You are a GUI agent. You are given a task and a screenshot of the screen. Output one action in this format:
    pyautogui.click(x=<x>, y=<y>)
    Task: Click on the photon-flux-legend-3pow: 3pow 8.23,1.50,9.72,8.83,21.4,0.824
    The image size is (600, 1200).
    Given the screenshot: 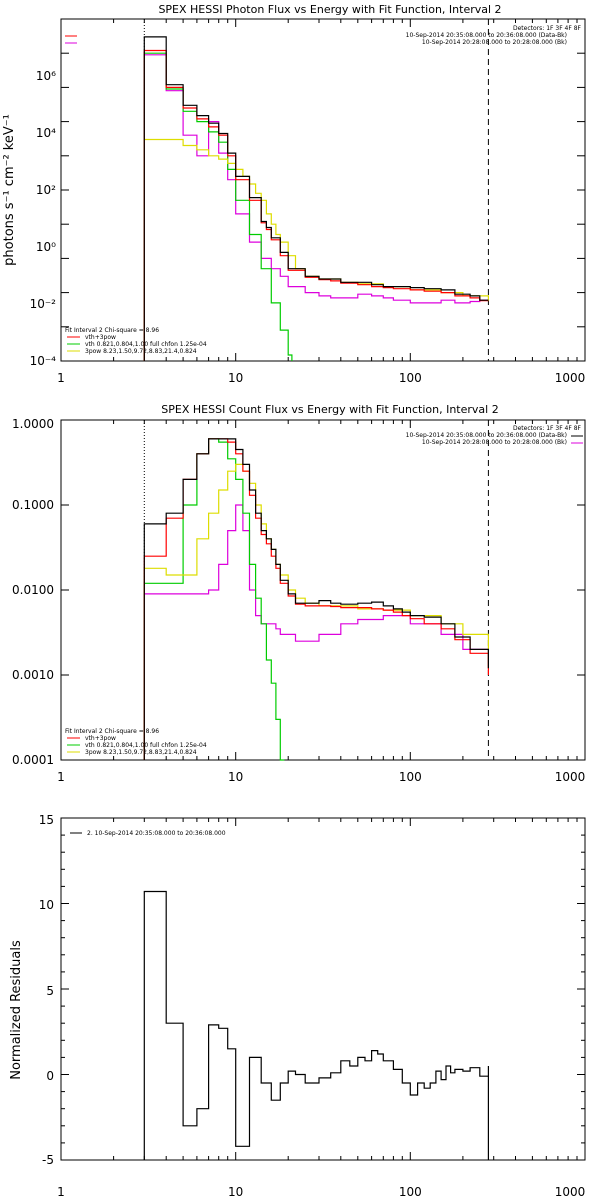 What is the action you would take?
    pyautogui.click(x=141, y=351)
    